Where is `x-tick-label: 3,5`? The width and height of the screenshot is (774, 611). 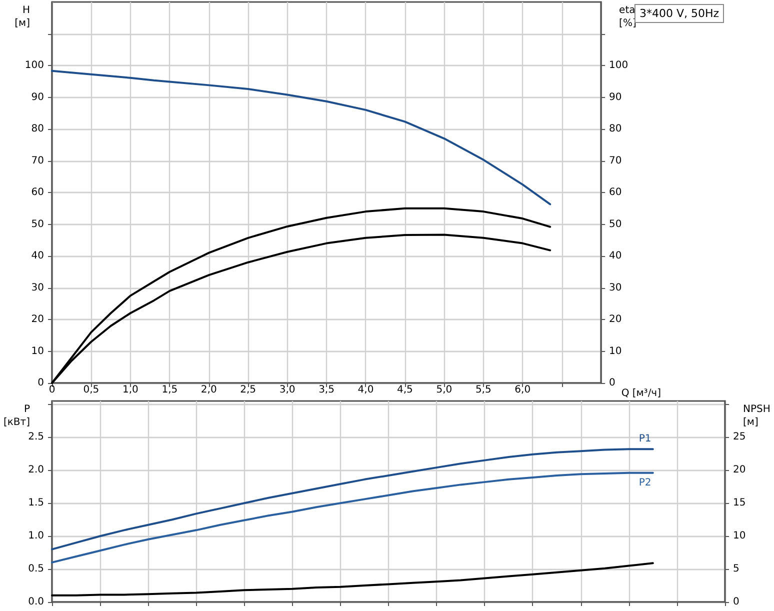 x-tick-label: 3,5 is located at coordinates (326, 390).